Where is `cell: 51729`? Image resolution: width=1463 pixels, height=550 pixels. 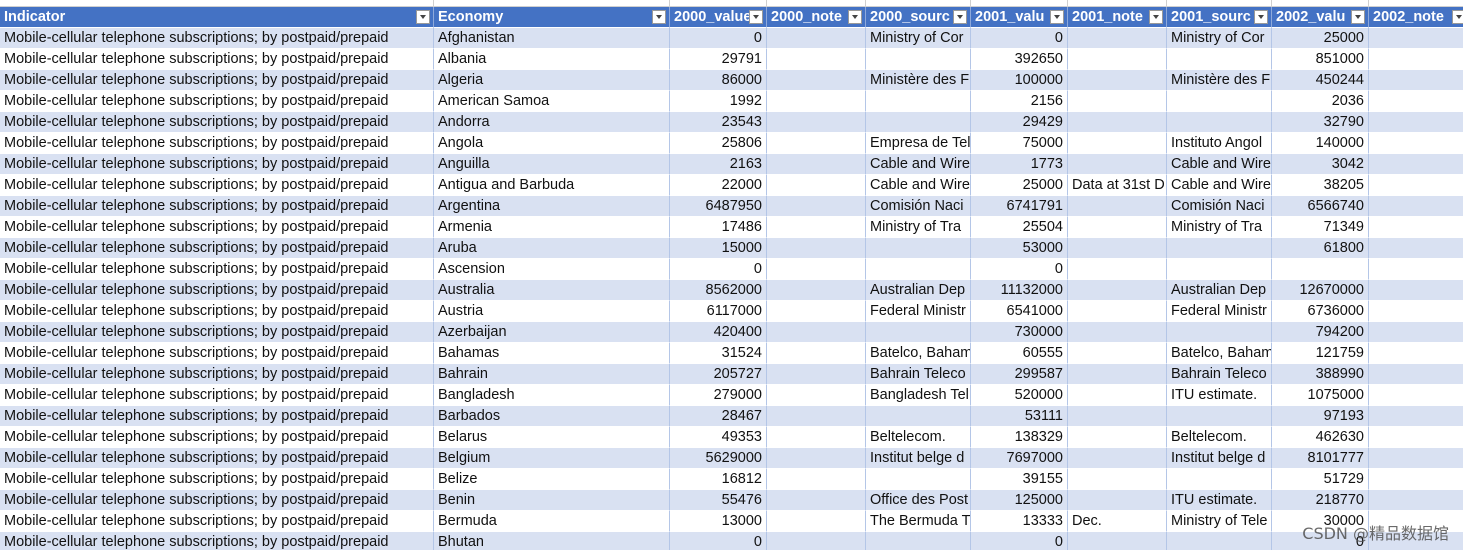
cell: 51729 is located at coordinates (1320, 479).